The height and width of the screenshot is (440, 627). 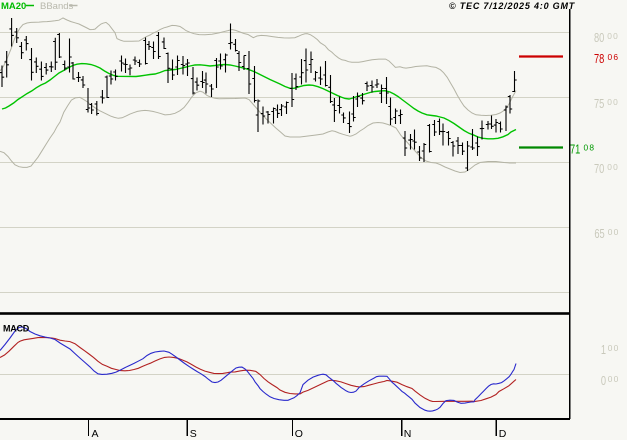 What do you see at coordinates (512, 6) in the screenshot?
I see `svg-text: © TEC 7/12/2025 4:0 GMT` at bounding box center [512, 6].